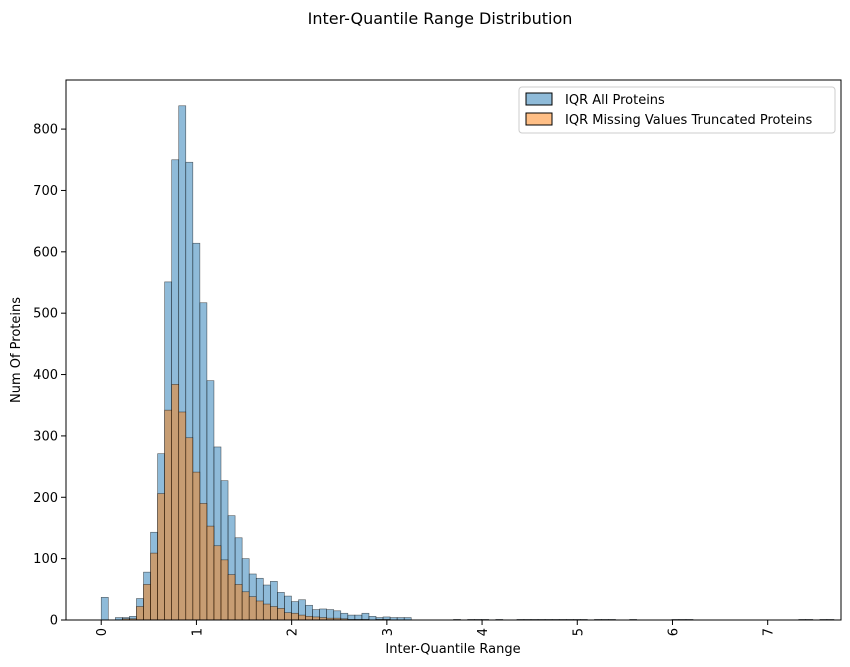  What do you see at coordinates (102, 632) in the screenshot?
I see `x-tick-label: 0` at bounding box center [102, 632].